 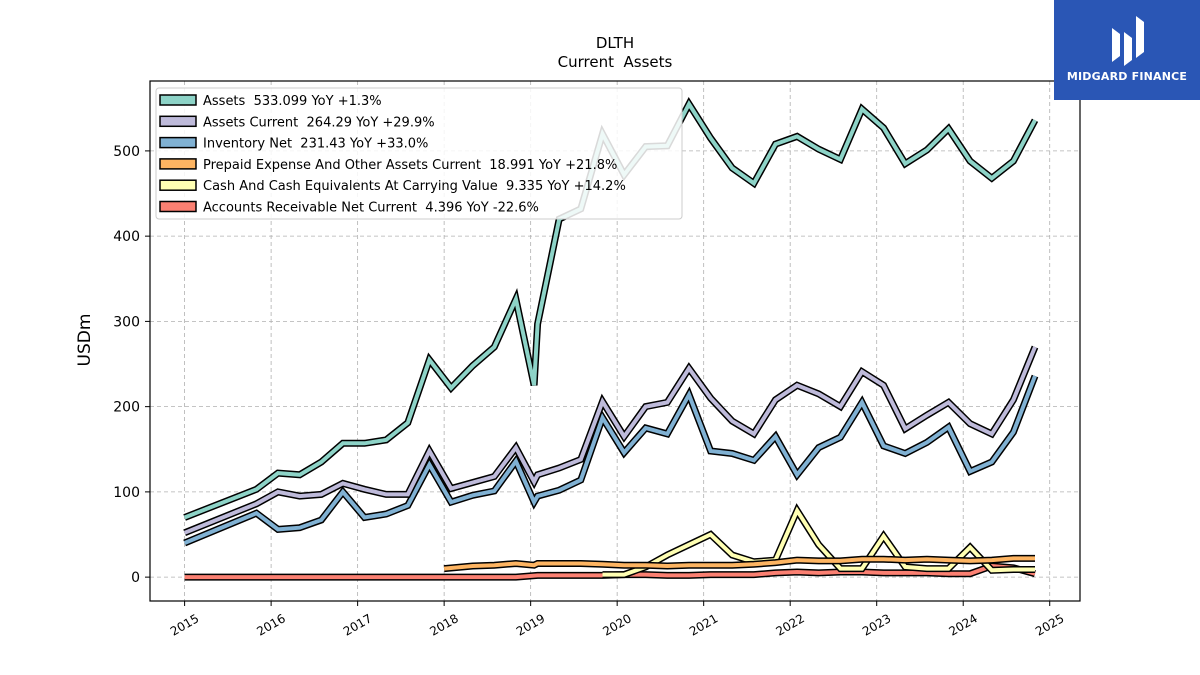 What do you see at coordinates (270, 624) in the screenshot?
I see `x-tick-label: 2016` at bounding box center [270, 624].